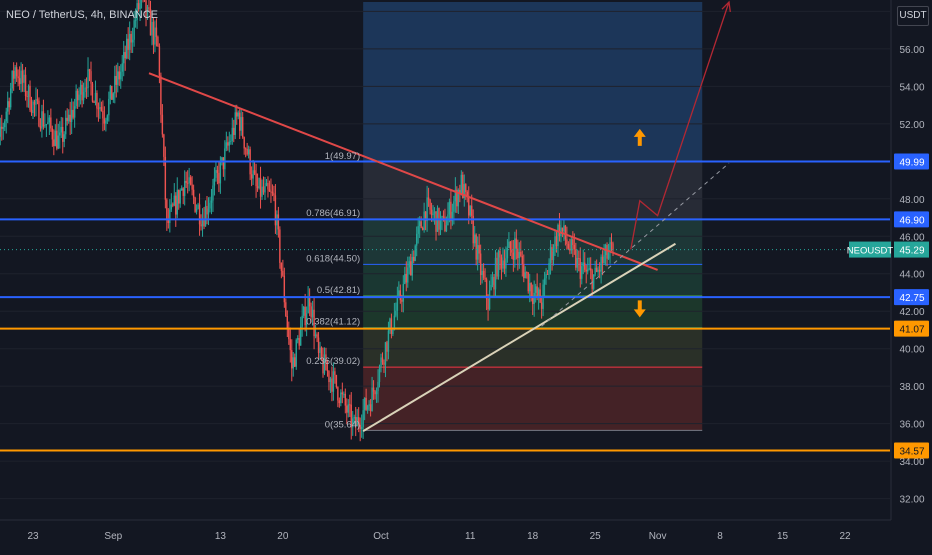  What do you see at coordinates (870, 251) in the screenshot?
I see `symbol-badge-label: NEOUSDT` at bounding box center [870, 251].